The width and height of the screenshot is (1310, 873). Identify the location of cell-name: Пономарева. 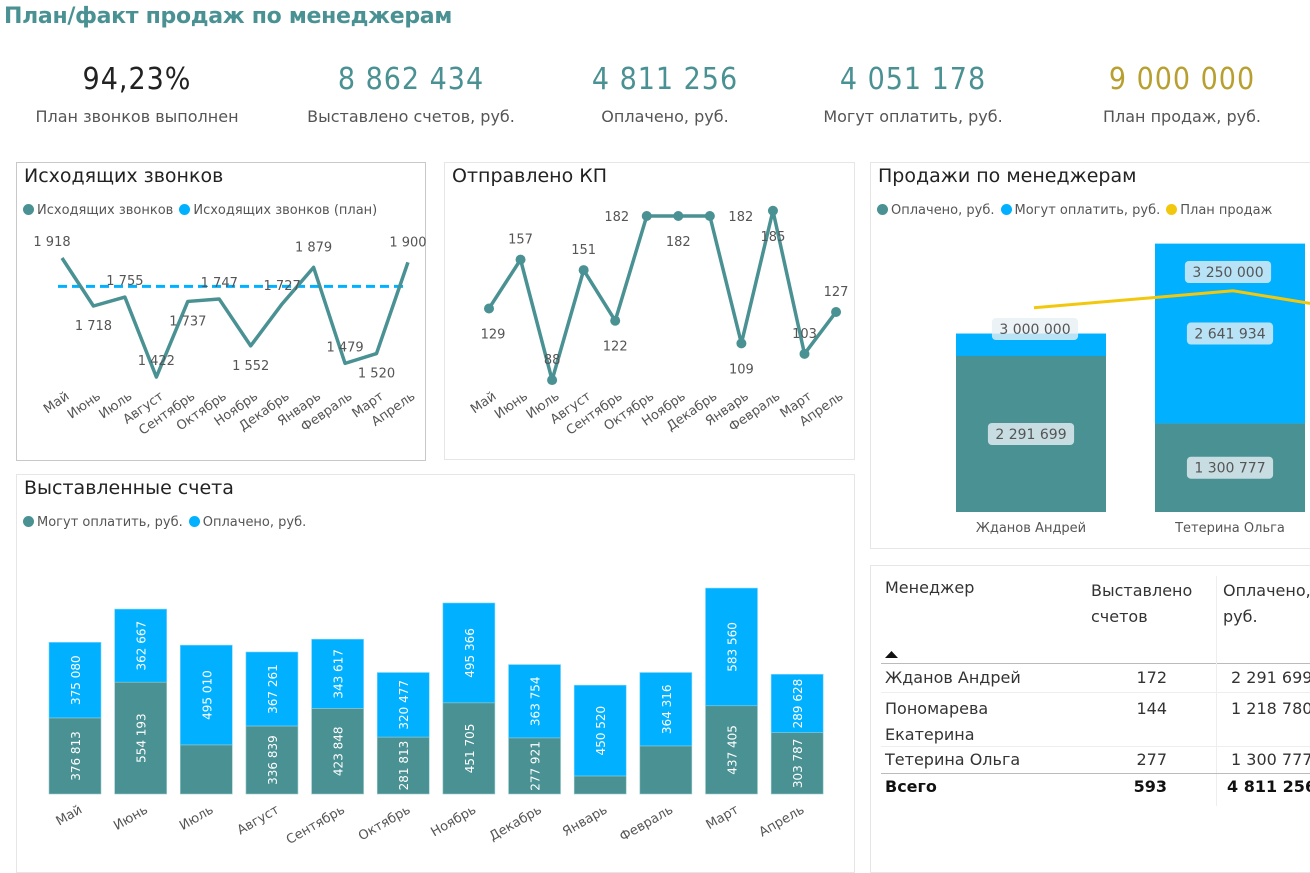
(937, 708).